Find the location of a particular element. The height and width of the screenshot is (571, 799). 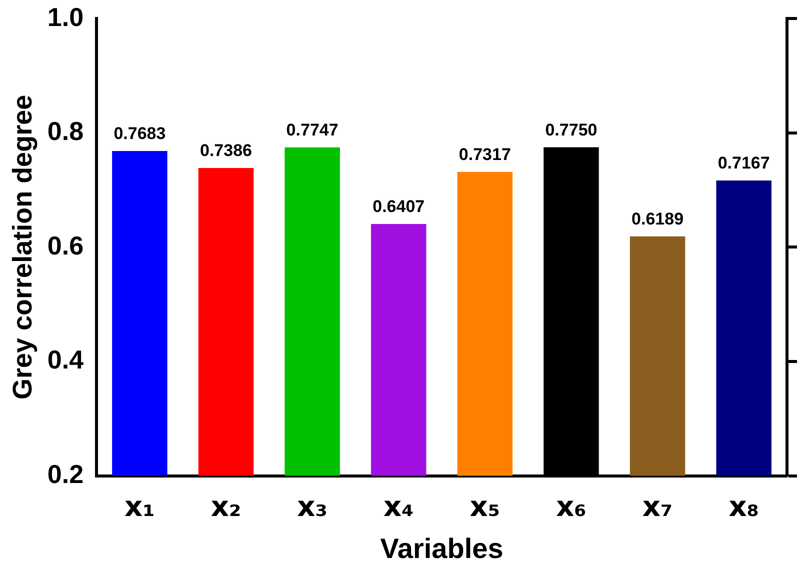

data-label: 0.6189 is located at coordinates (658, 219).